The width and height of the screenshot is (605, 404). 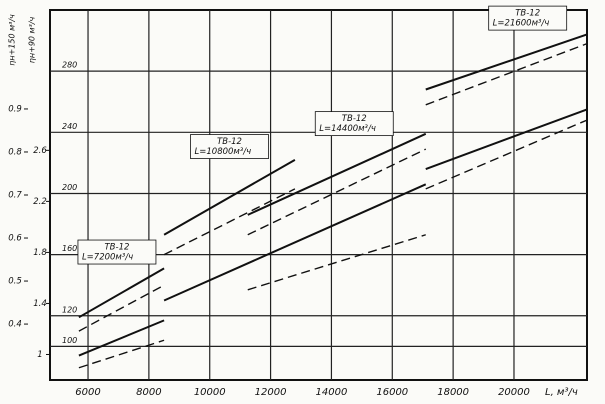 What do you see at coordinates (69, 309) in the screenshot?
I see `y-tick-label: 120` at bounding box center [69, 309].